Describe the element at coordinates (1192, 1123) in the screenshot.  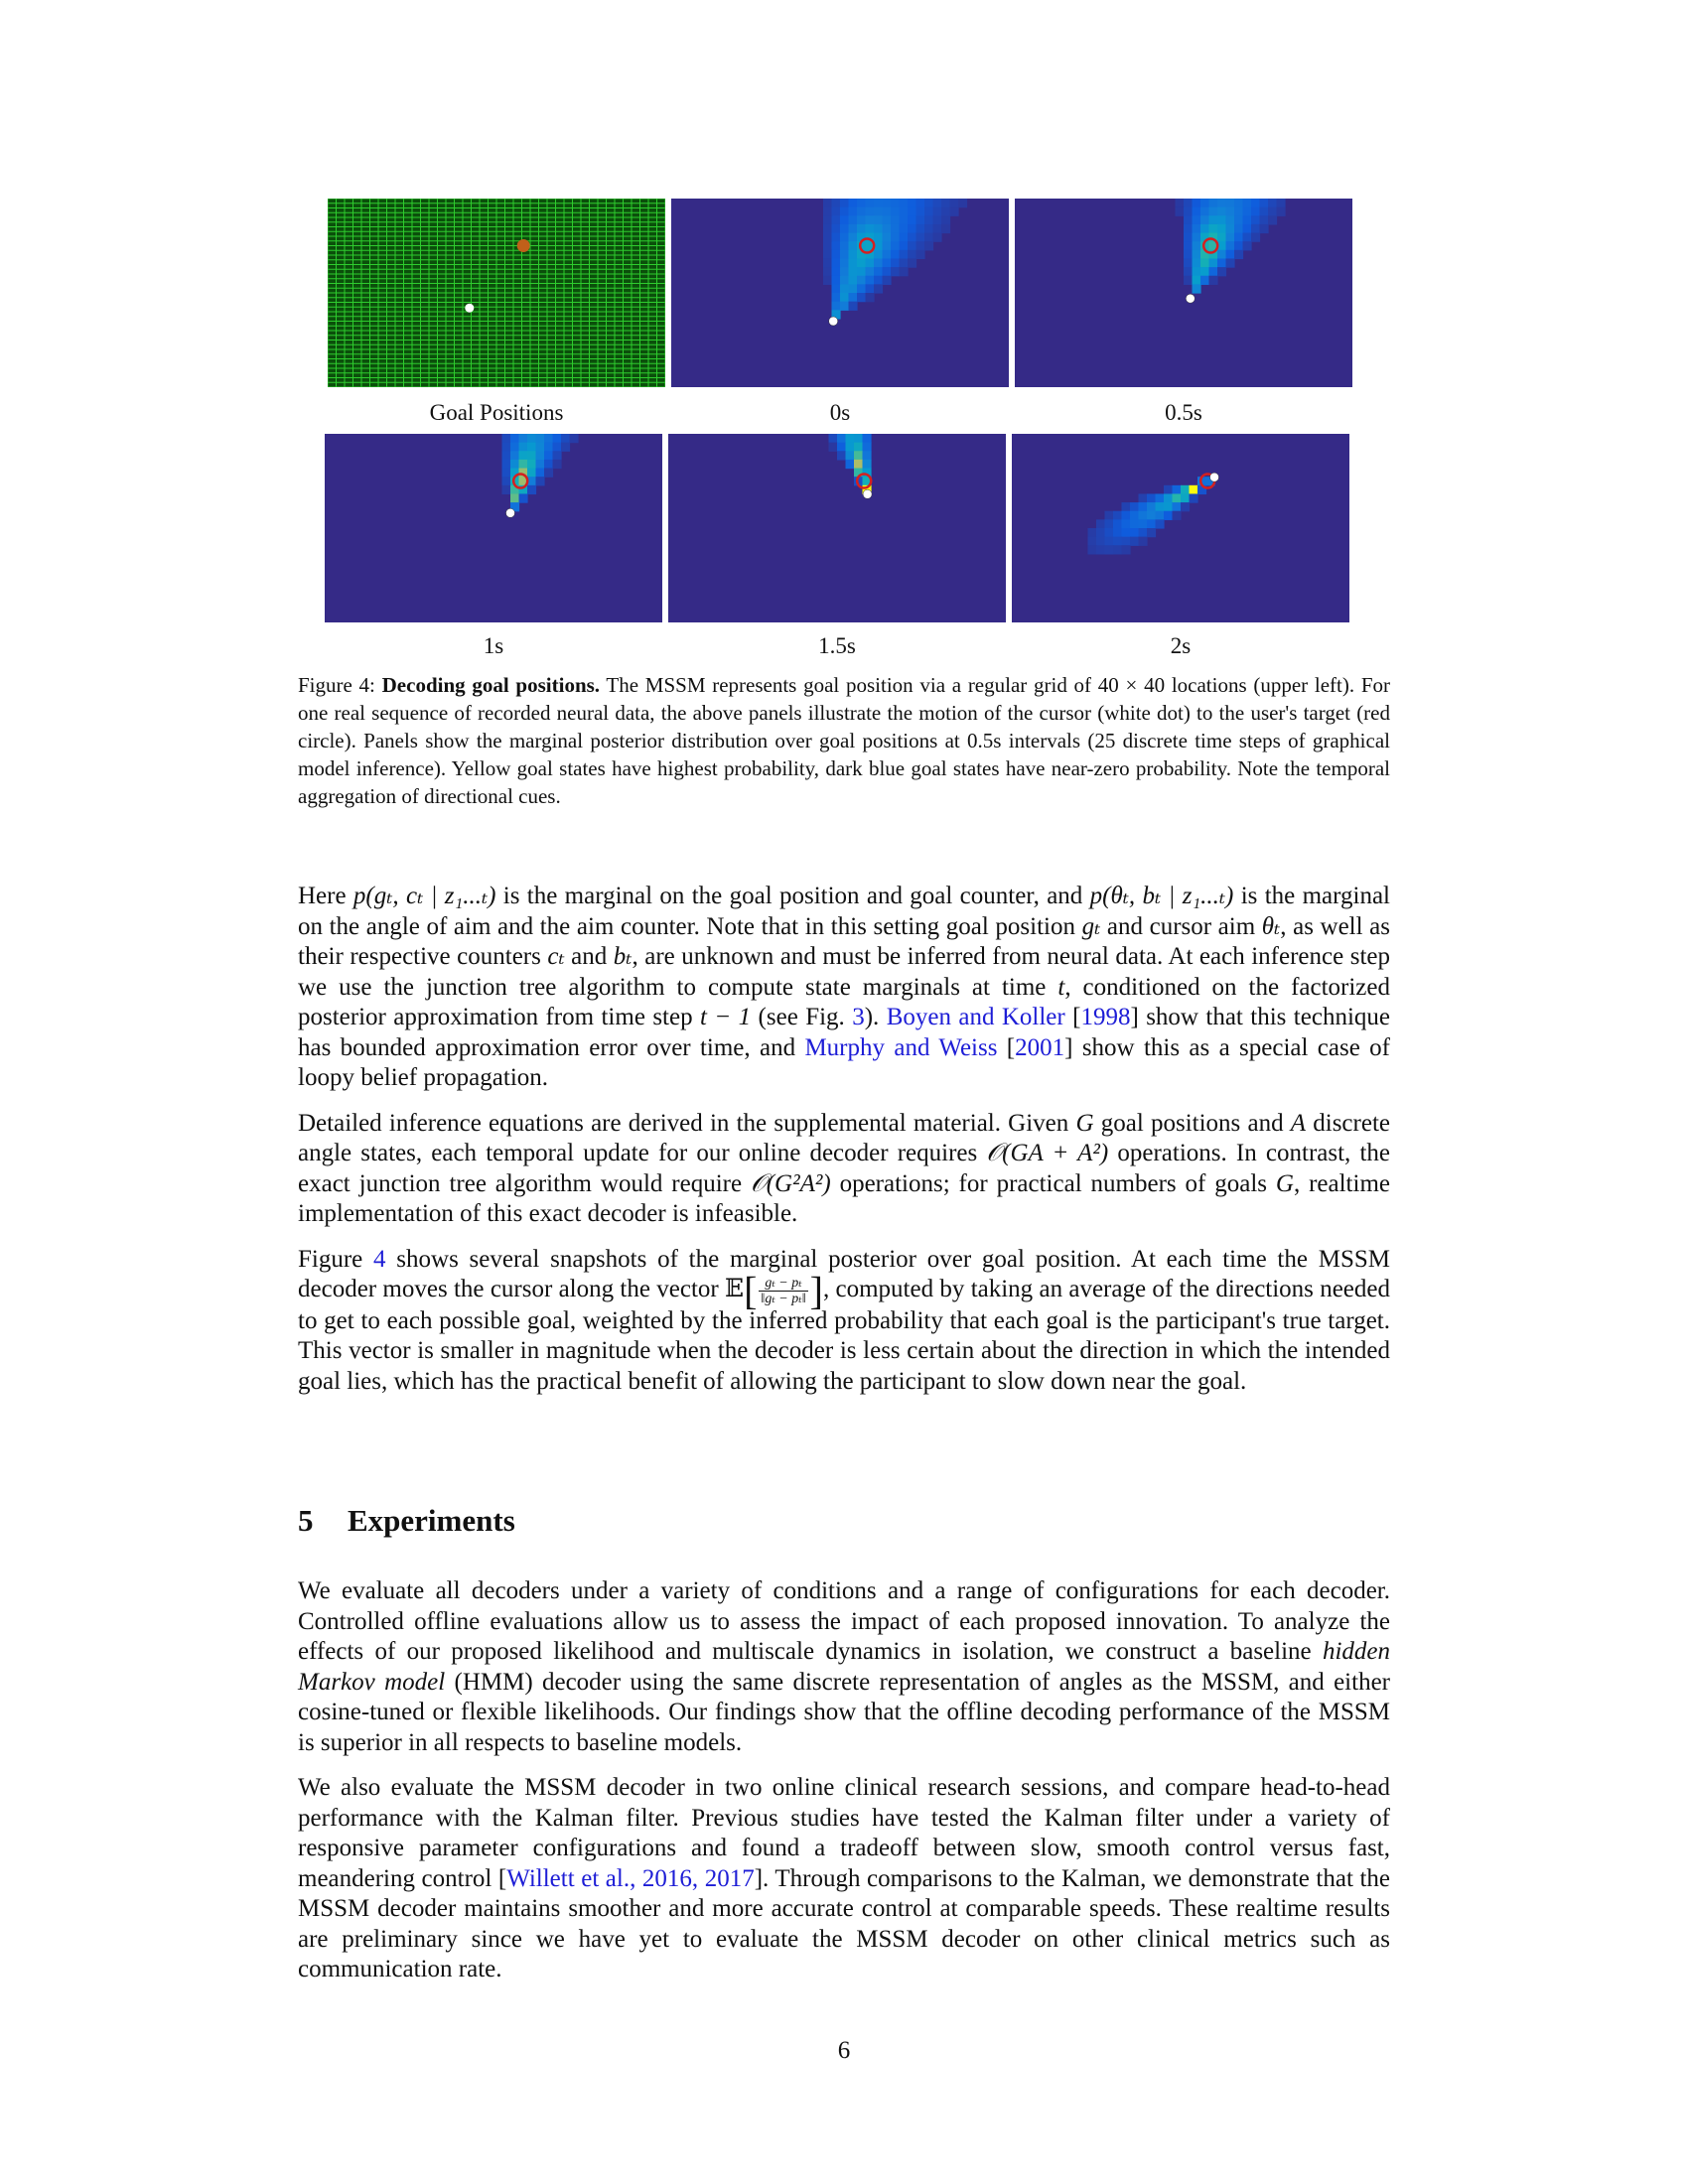
I see `text: goal positions and` at that location.